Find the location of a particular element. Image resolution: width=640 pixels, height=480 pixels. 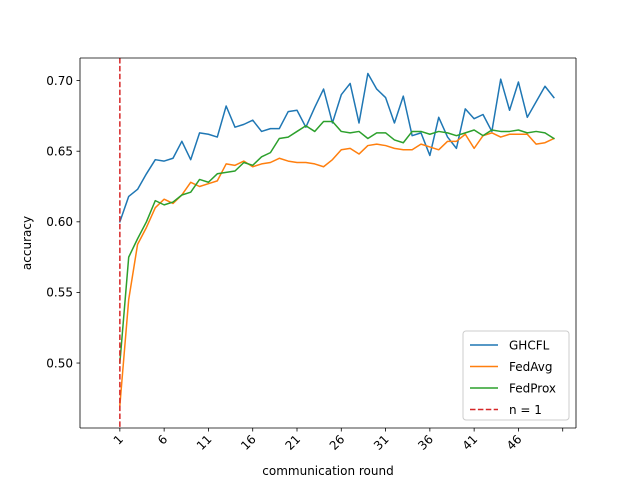

y-tick-label: 0.70 is located at coordinates (59, 81).